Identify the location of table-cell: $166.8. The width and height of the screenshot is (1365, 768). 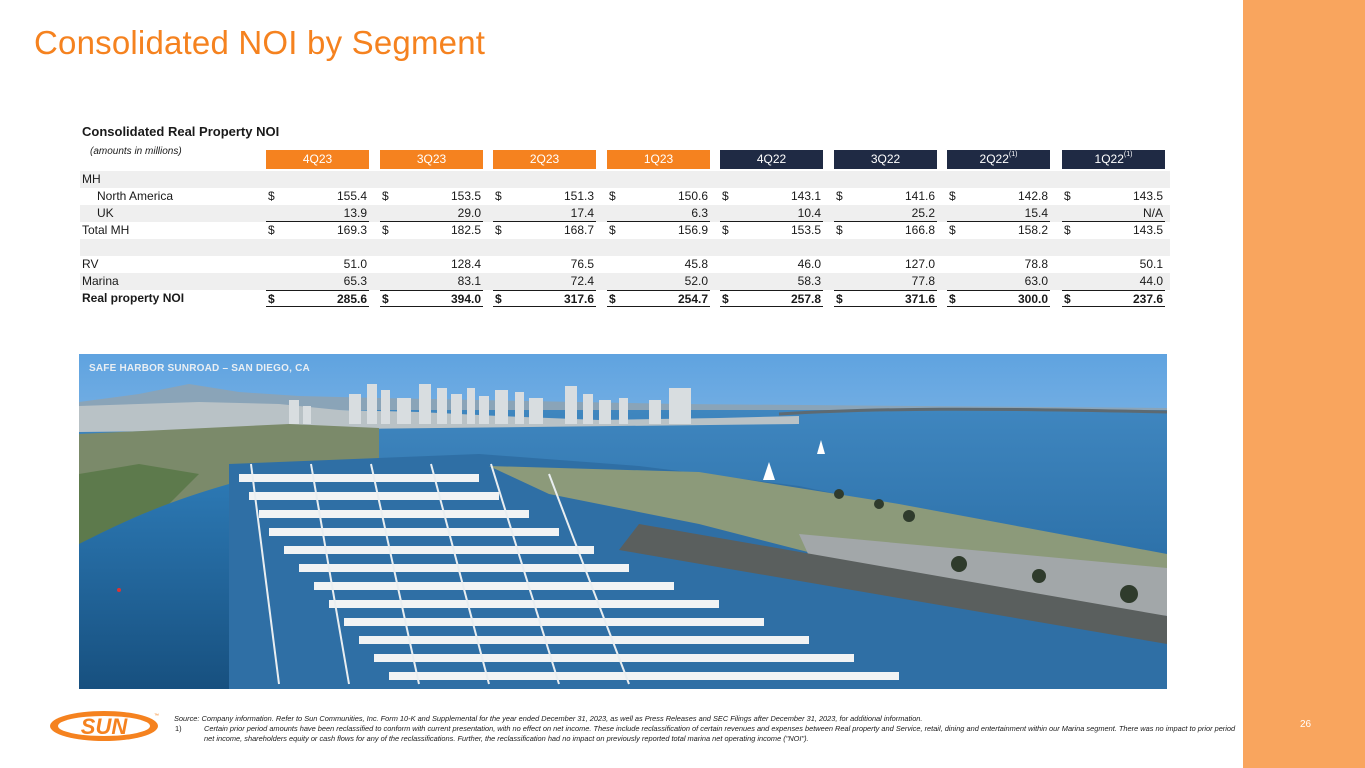
(885, 230).